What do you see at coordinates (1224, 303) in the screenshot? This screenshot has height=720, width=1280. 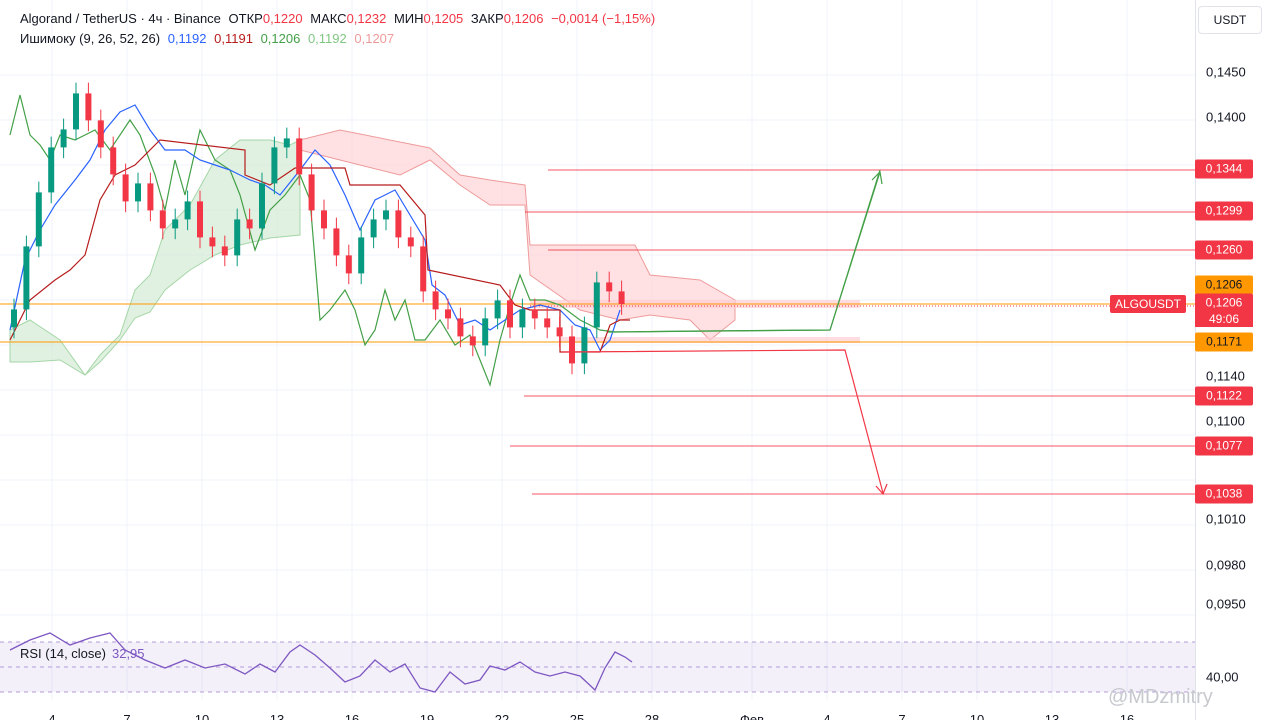 I see `current-price-tag: 0,1206` at bounding box center [1224, 303].